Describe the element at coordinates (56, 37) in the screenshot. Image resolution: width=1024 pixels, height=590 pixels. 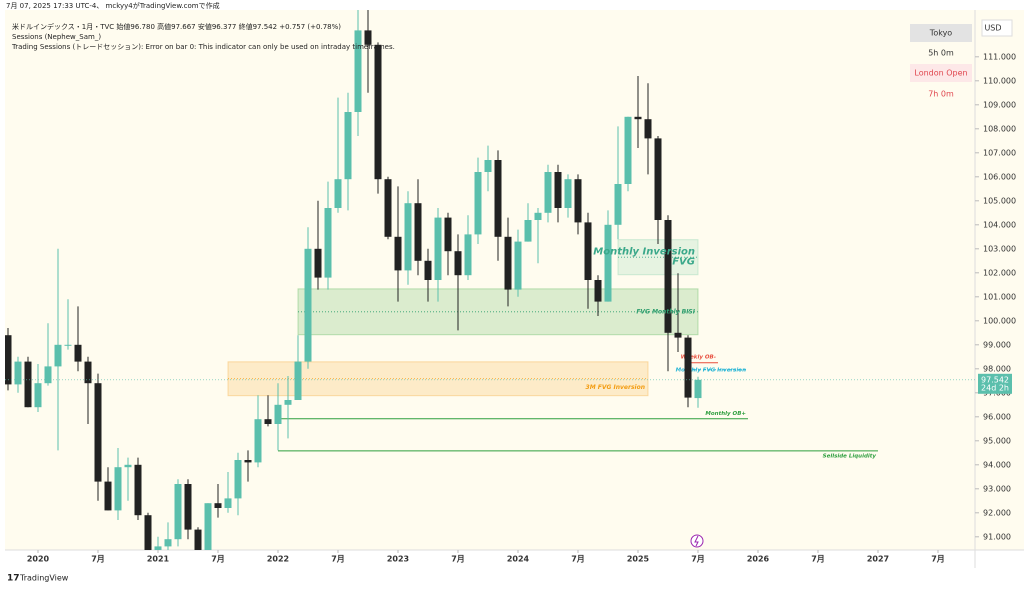
I see `indicator: Sessions (Nephew_Sam_)` at that location.